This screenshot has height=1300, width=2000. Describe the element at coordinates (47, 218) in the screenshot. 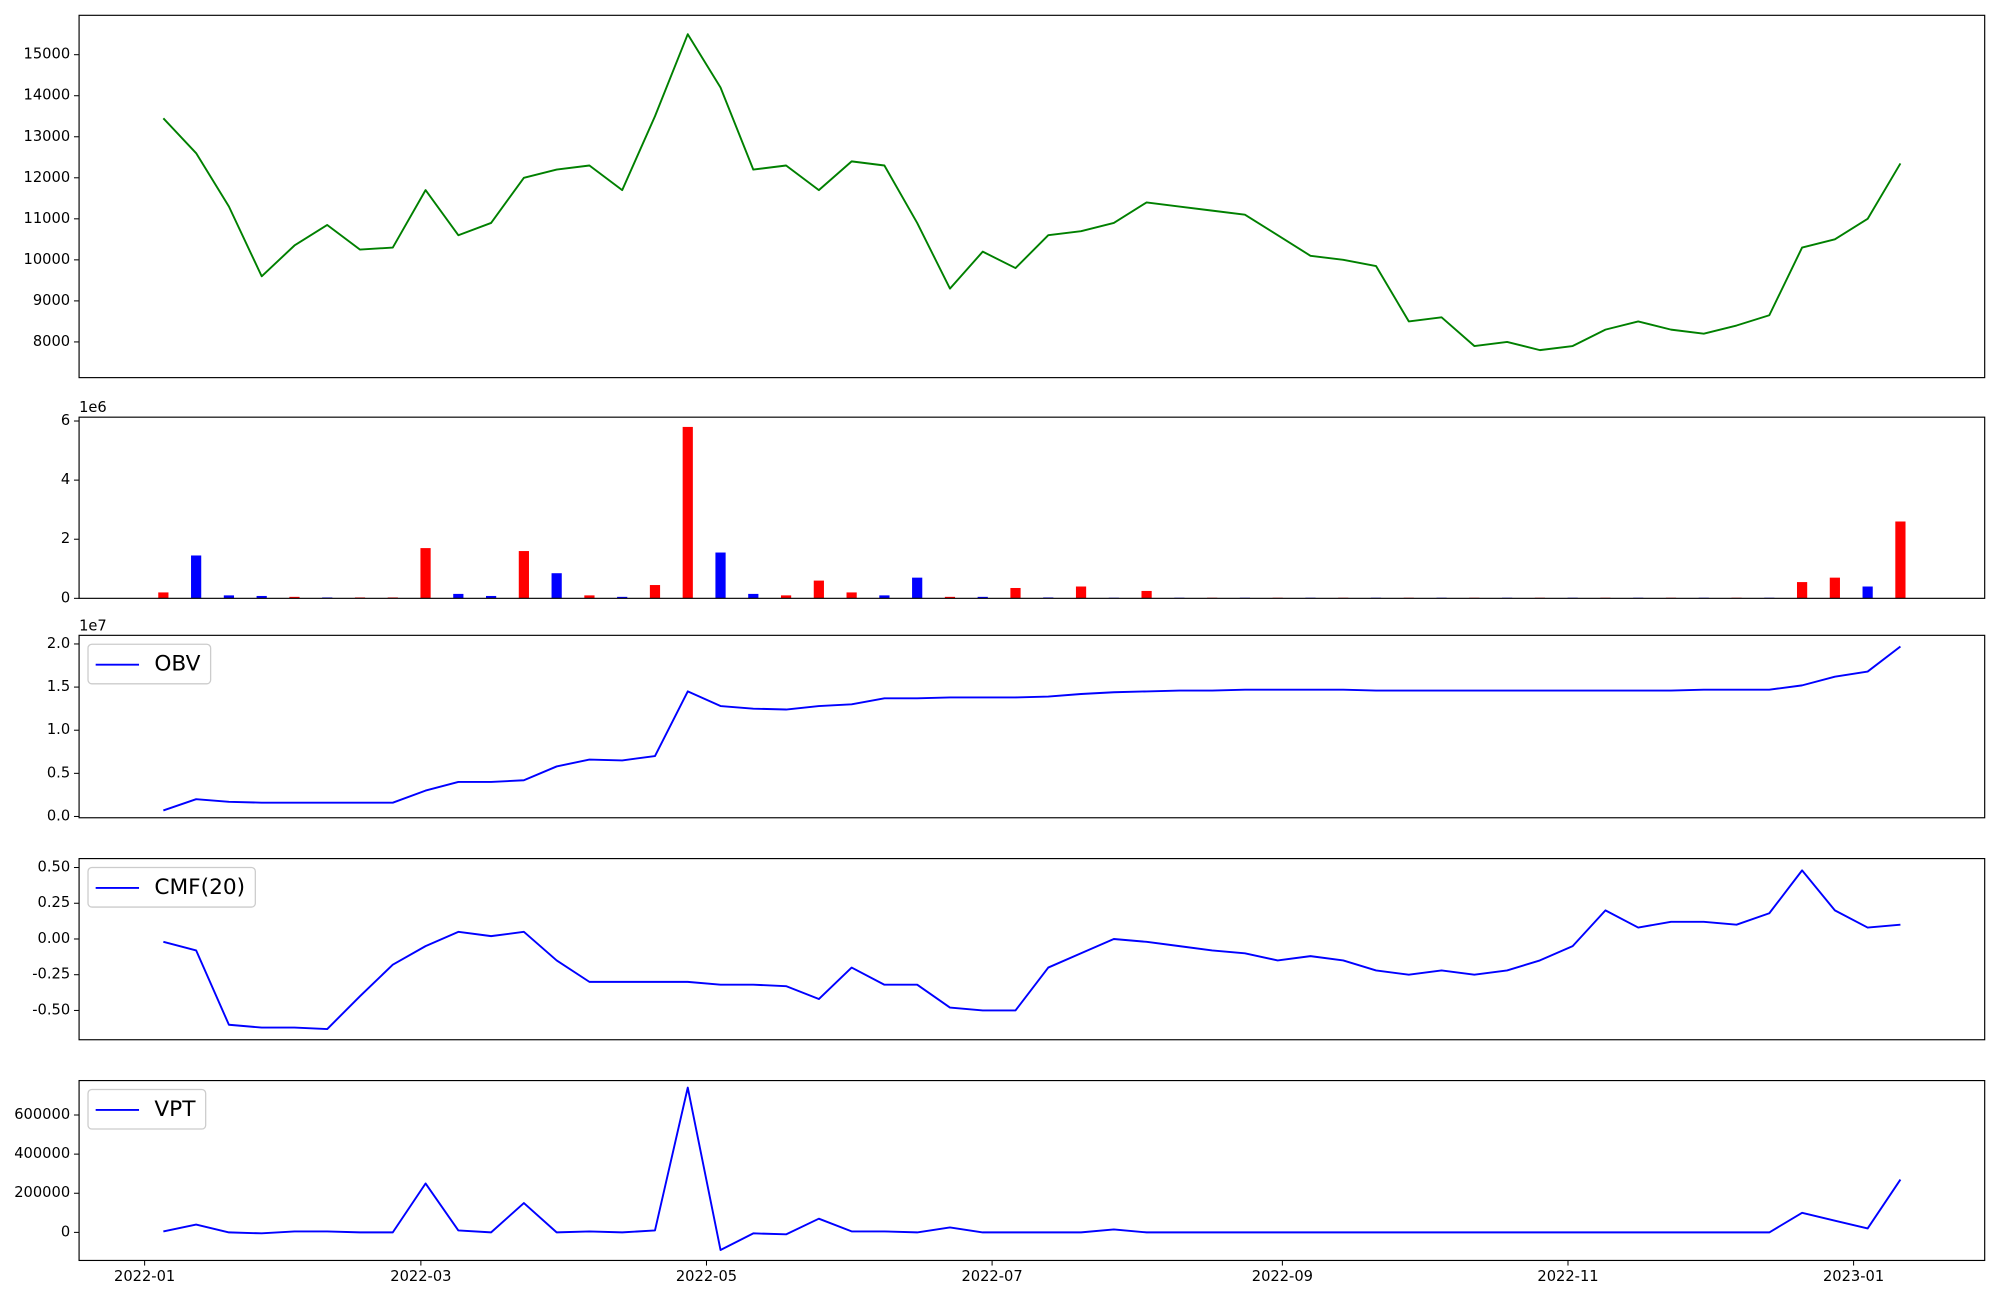

I see `y-tick-label: 11000` at that location.